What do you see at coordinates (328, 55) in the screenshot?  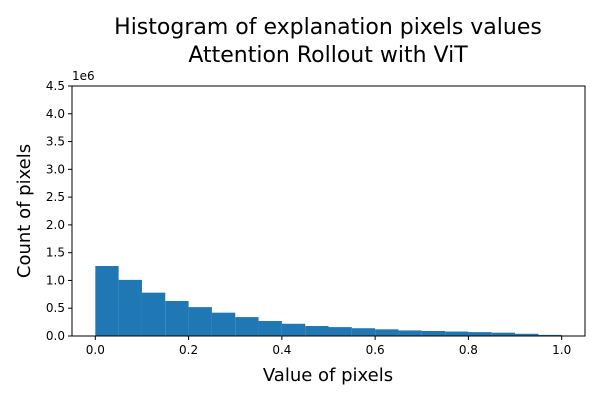 I see `chart-title-line2: Attention Rollout with ViT` at bounding box center [328, 55].